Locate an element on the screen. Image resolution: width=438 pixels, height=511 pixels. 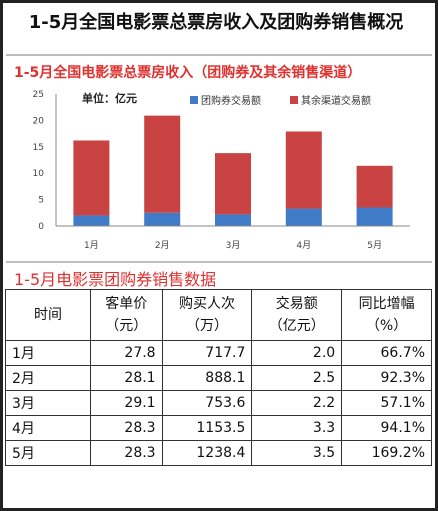
cell-price: 27.8 is located at coordinates (126, 353).